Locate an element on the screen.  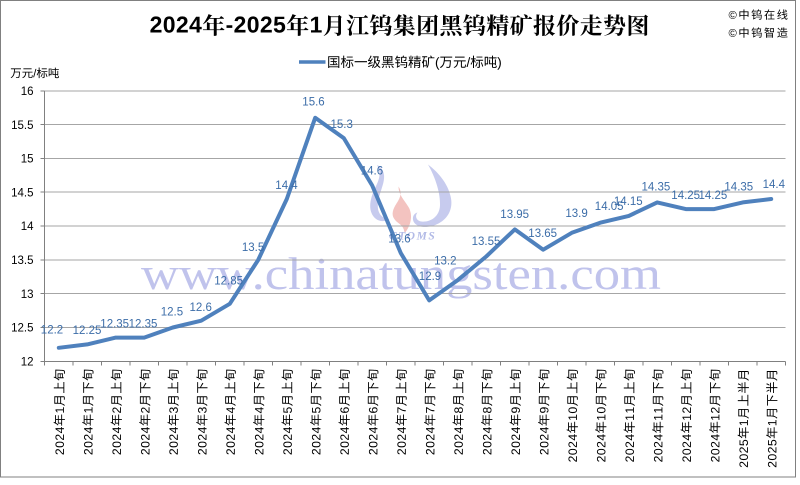
svg-text: 13.6 is located at coordinates (399, 240).